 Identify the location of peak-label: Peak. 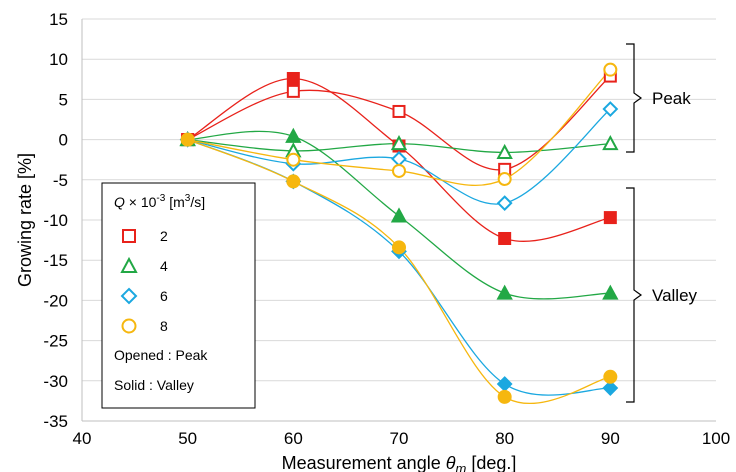
(671, 98).